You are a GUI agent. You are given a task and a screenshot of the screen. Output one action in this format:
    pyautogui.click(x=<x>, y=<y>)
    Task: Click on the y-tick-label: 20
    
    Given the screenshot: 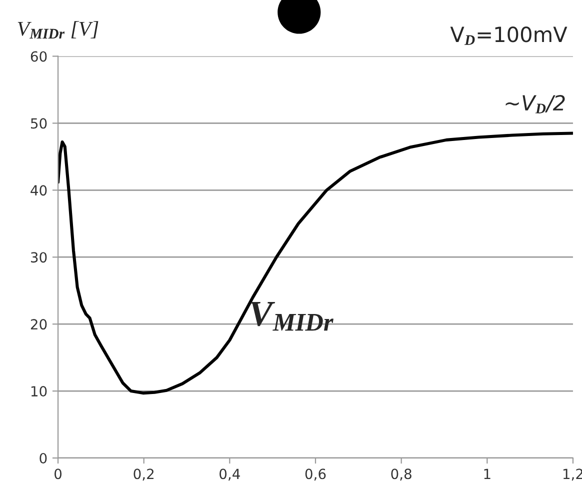 What is the action you would take?
    pyautogui.click(x=38, y=324)
    